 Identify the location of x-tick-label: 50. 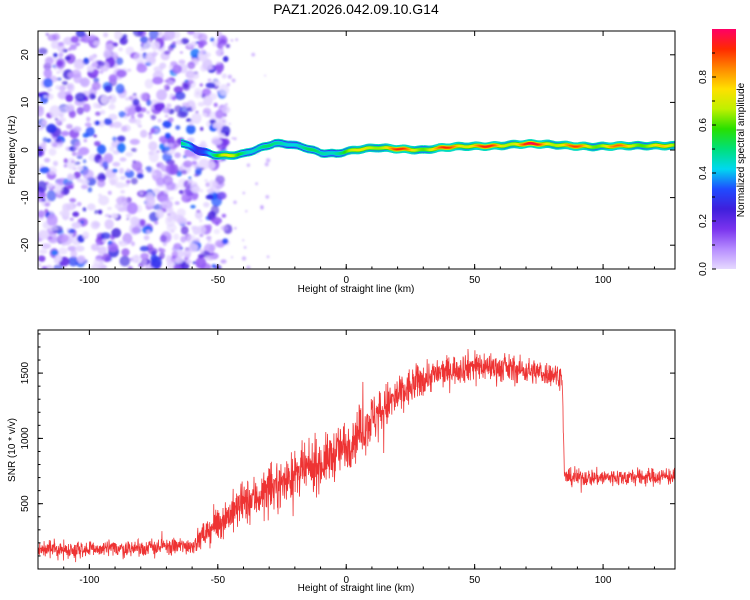
(475, 280).